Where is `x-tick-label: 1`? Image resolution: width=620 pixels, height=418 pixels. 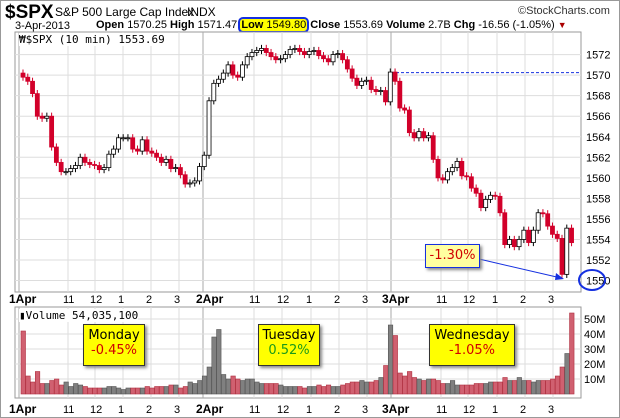 x-tick-label: 1 is located at coordinates (309, 300).